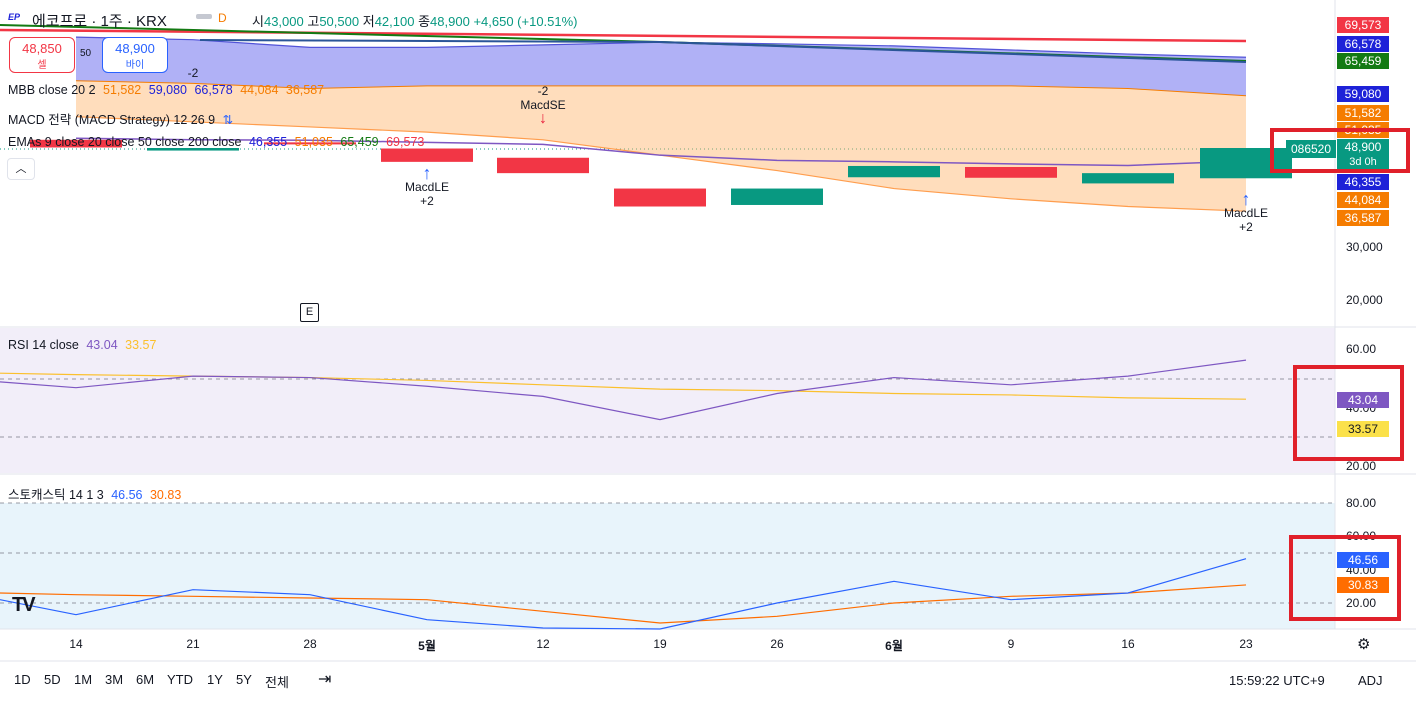 The image size is (1416, 702). I want to click on ema9-line, so click(661, 152).